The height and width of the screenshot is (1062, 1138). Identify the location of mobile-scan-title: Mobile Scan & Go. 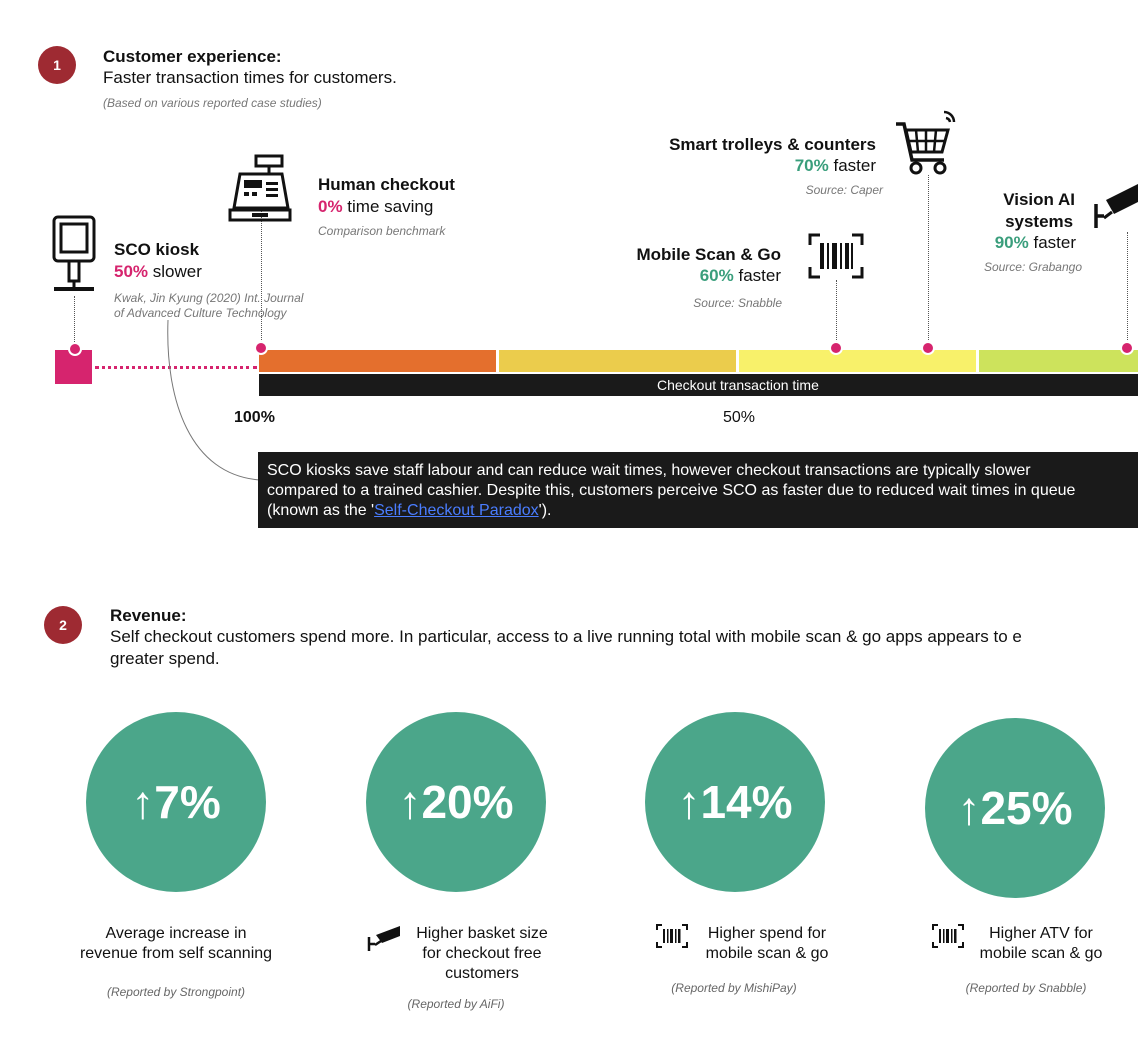
(708, 254).